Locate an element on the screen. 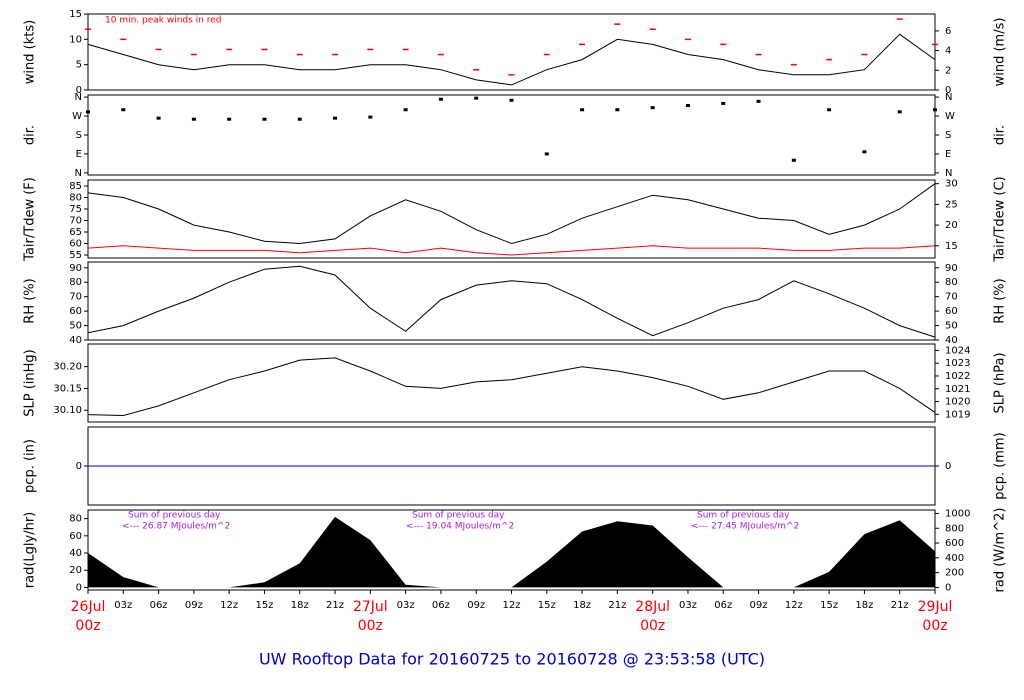  y-axis-label: rad(Lgly/hr) is located at coordinates (30, 550).